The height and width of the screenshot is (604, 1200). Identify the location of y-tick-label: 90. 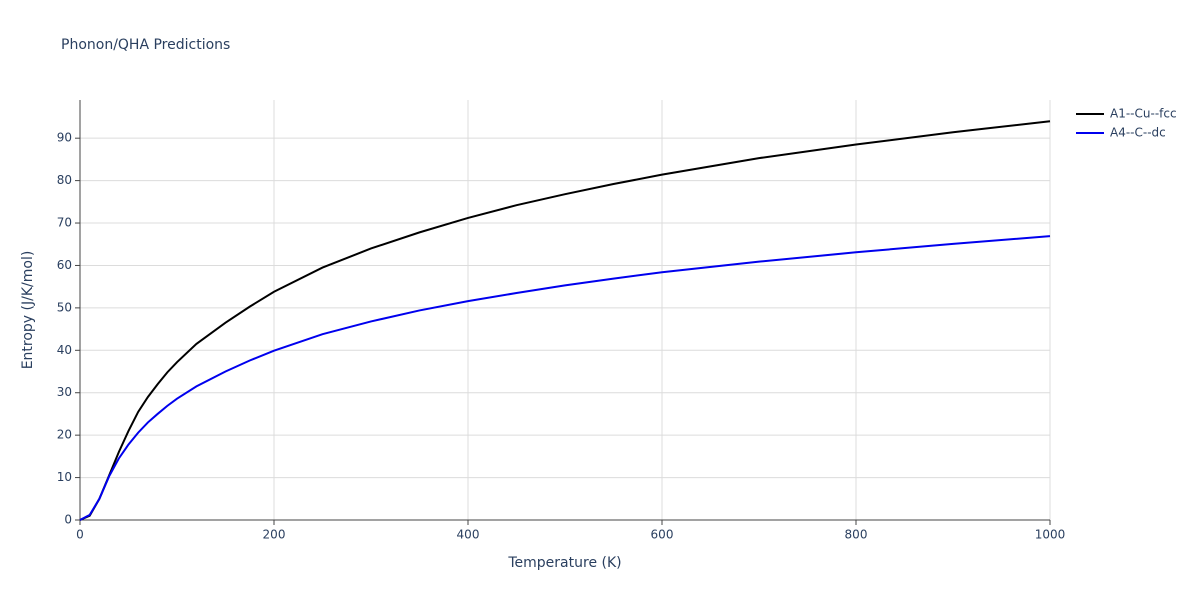
(64, 138).